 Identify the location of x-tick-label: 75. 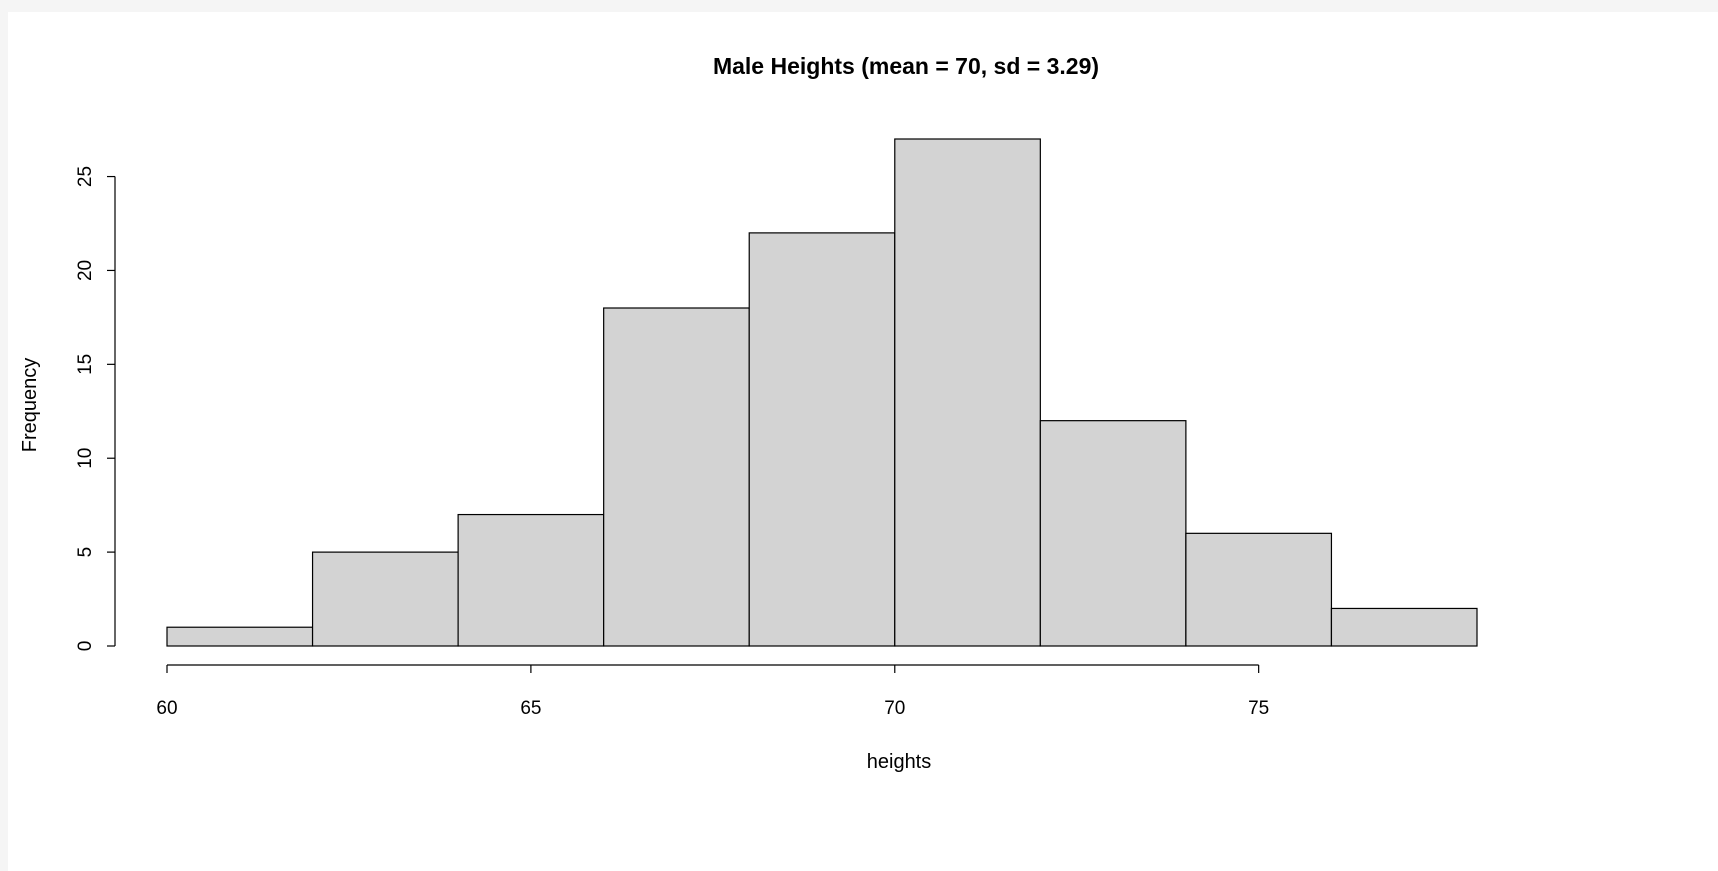
(1258, 708).